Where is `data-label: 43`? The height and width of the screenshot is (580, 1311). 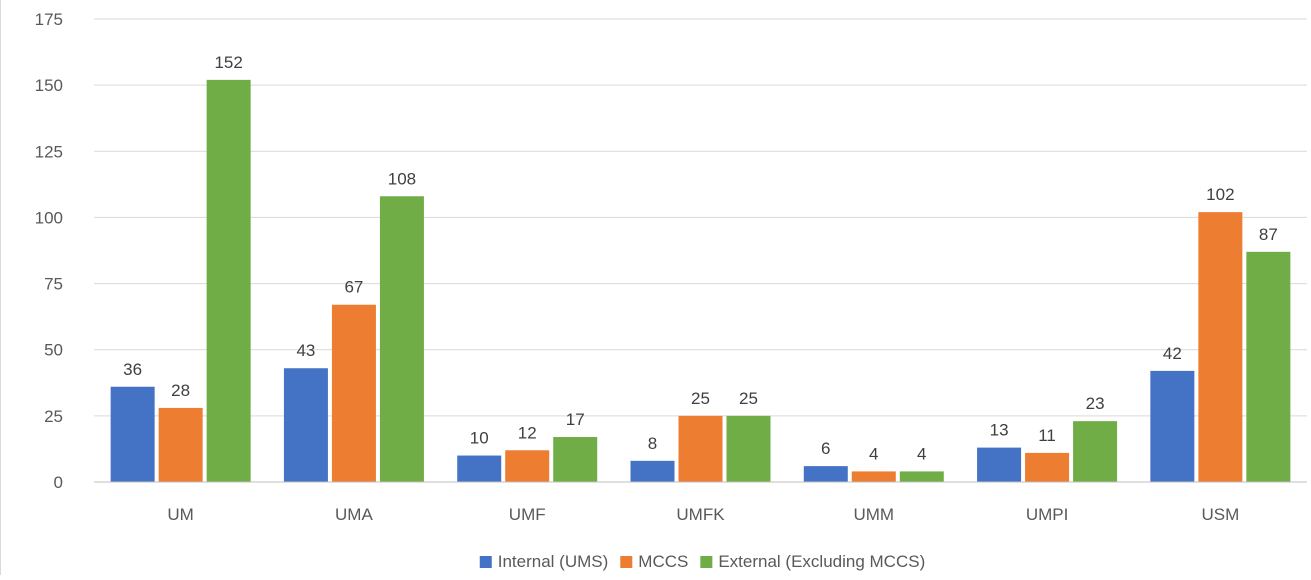
data-label: 43 is located at coordinates (305, 350).